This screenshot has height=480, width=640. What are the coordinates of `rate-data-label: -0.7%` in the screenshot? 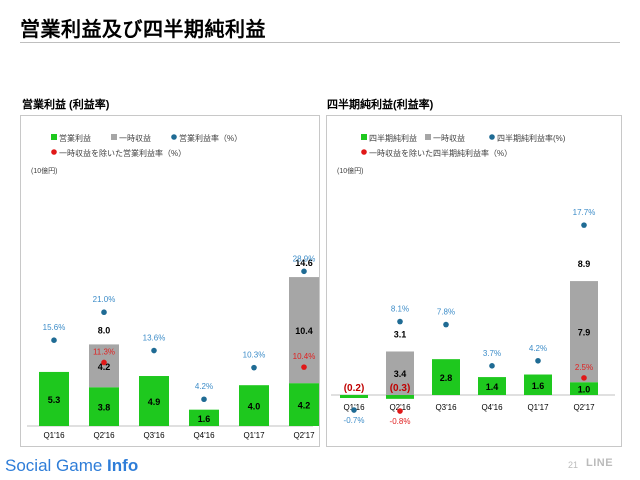 It's located at (354, 420).